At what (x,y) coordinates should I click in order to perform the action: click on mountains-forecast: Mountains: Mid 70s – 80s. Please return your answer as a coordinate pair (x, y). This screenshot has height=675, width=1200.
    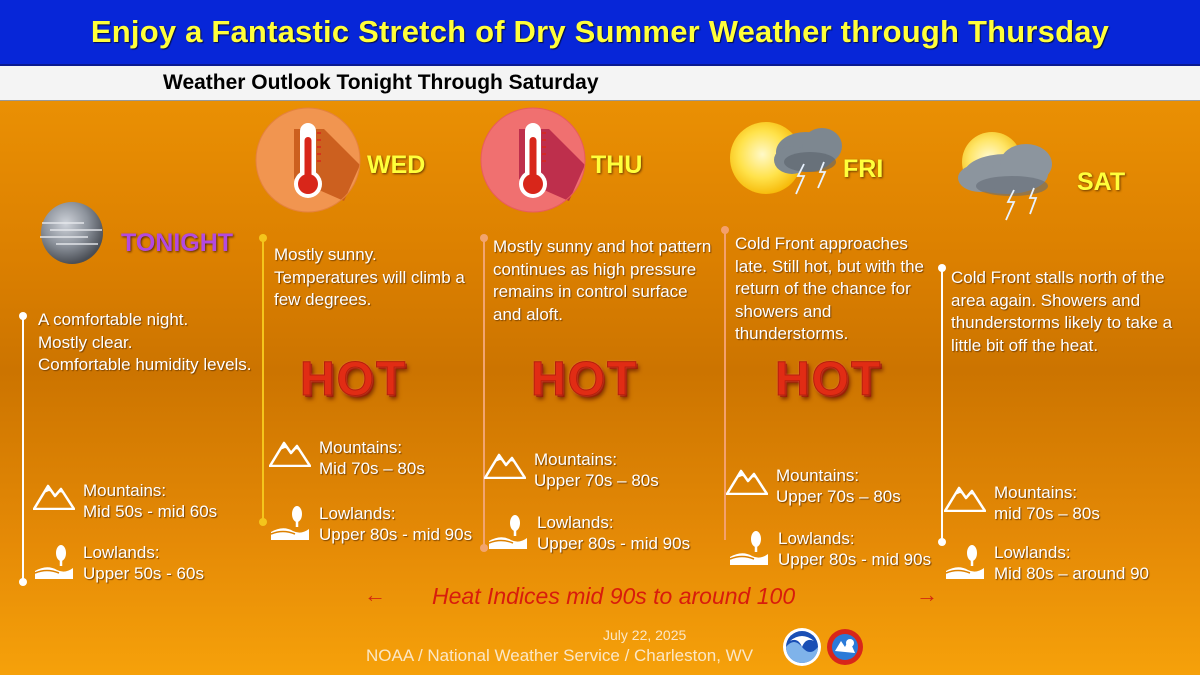
    Looking at the image, I should click on (347, 458).